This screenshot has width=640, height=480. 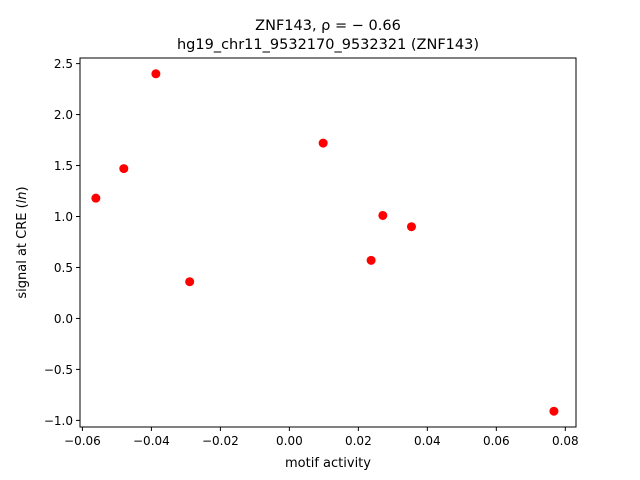 I want to click on y-tick-label: 2.5, so click(x=63, y=64).